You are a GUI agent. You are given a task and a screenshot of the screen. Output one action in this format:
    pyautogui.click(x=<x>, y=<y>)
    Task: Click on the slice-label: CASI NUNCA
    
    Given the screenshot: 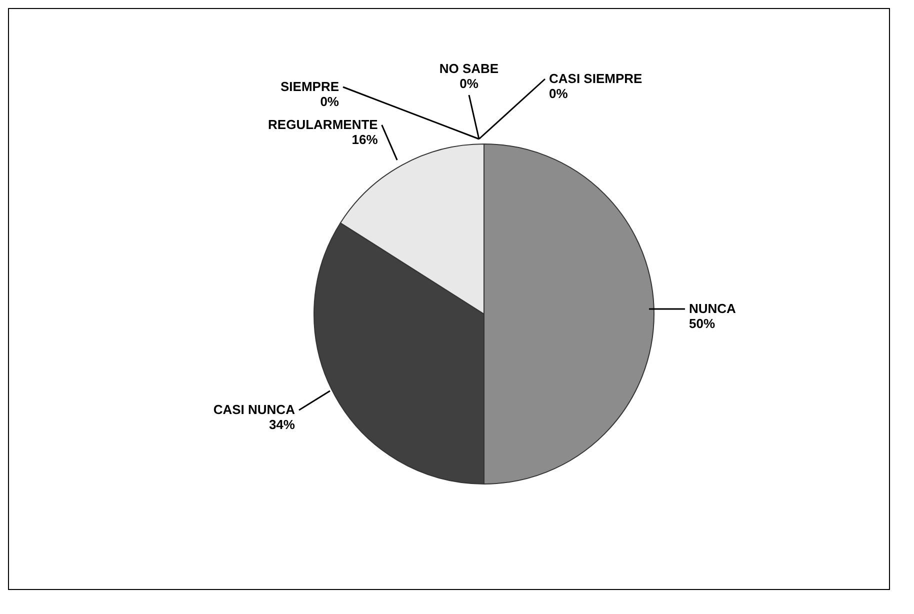 What is the action you would take?
    pyautogui.click(x=254, y=410)
    